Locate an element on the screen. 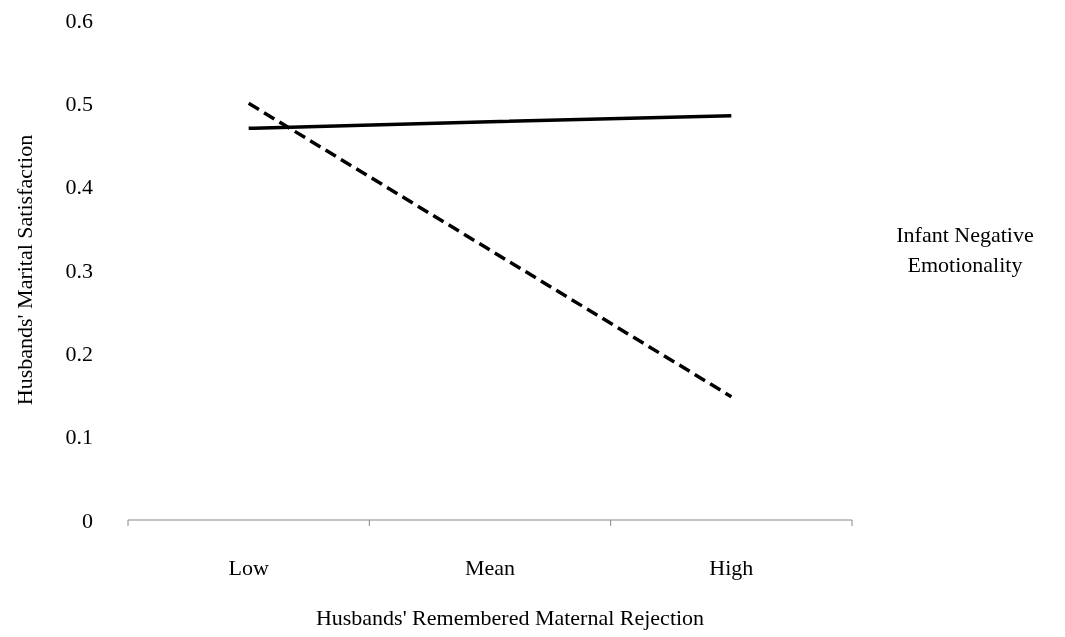 This screenshot has width=1065, height=637. y-axis-title: Husbands' Marital Satisfaction is located at coordinates (24, 270).